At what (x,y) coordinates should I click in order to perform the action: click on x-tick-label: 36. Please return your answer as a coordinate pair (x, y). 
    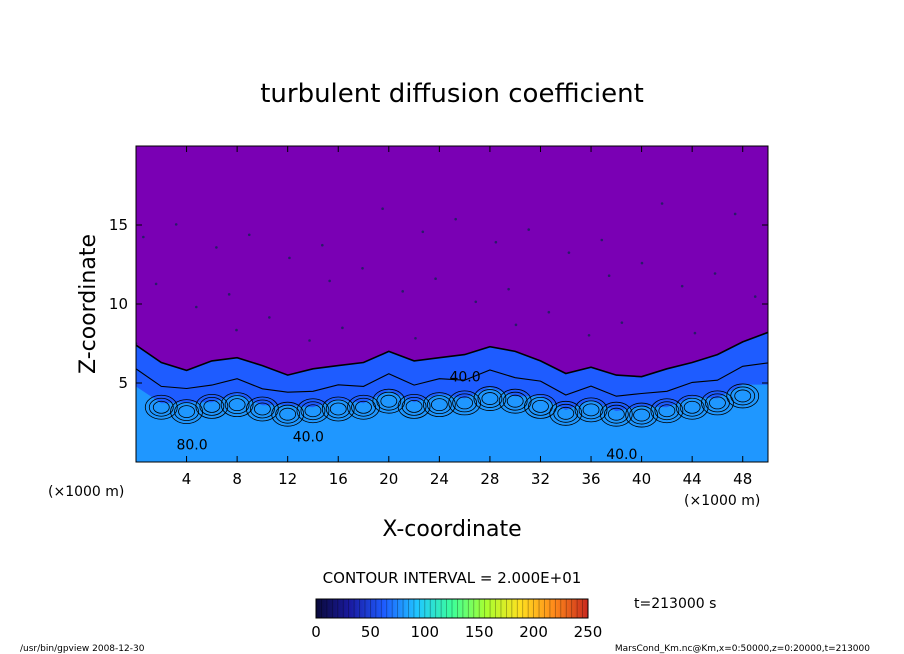
    Looking at the image, I should click on (590, 479).